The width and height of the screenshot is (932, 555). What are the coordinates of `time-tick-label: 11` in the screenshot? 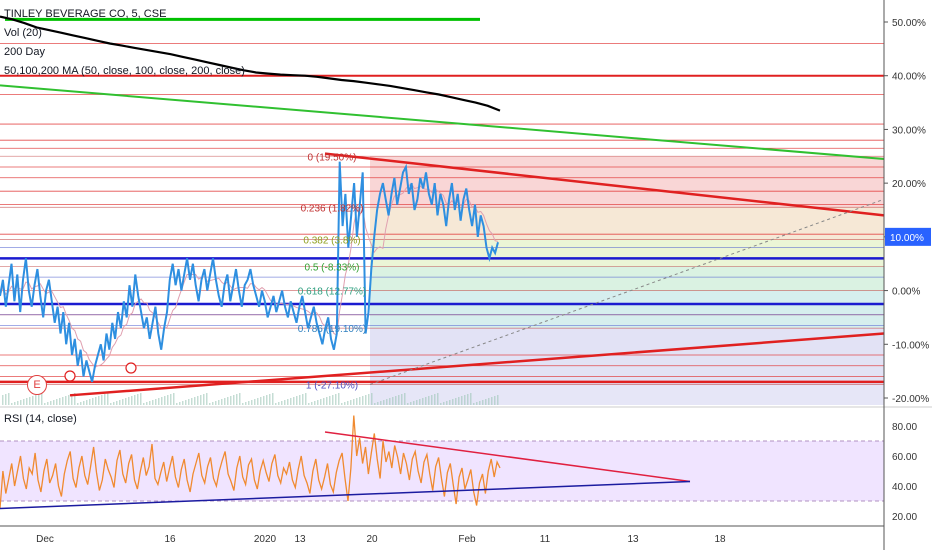 It's located at (545, 539).